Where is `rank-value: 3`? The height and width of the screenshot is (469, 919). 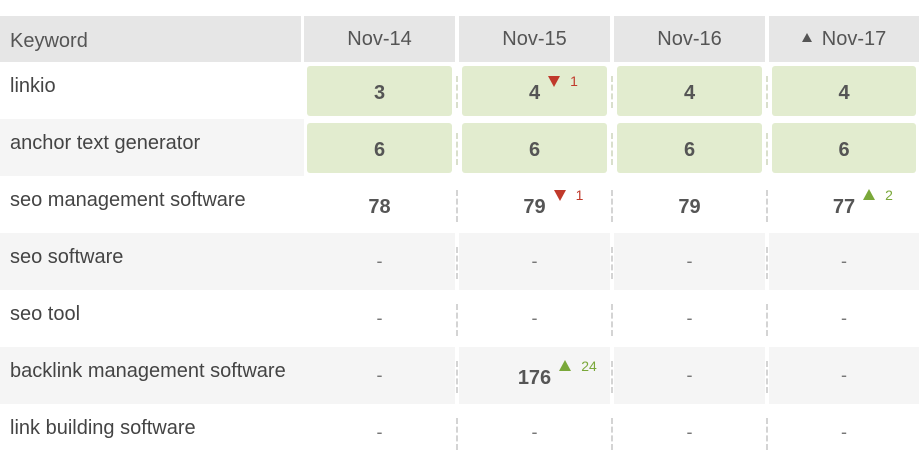
rank-value: 3 is located at coordinates (379, 93).